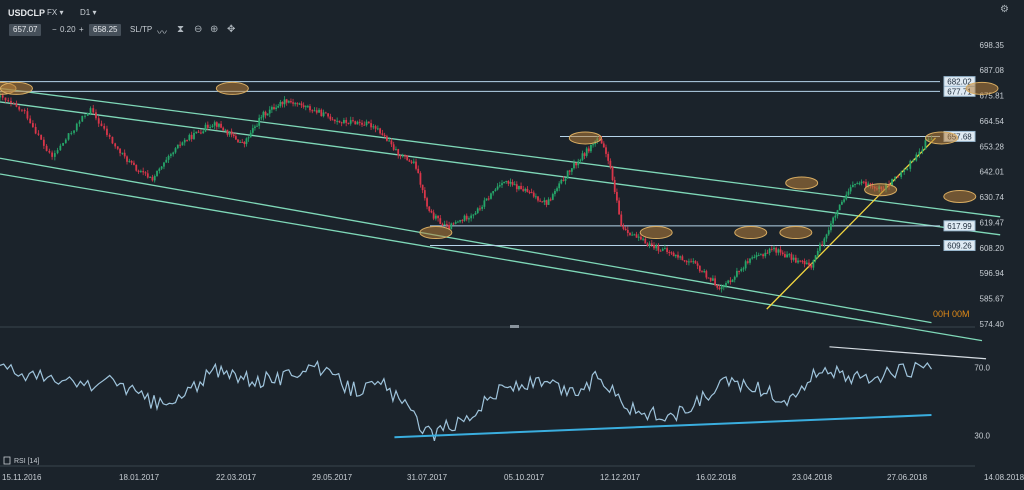  What do you see at coordinates (1004, 9) in the screenshot?
I see `settings-icon: ⚙` at bounding box center [1004, 9].